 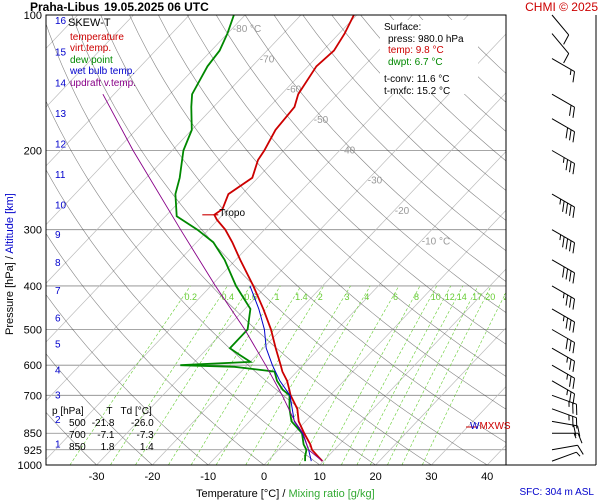 What do you see at coordinates (61, 145) in the screenshot?
I see `altitude-tick-label: 12` at bounding box center [61, 145].